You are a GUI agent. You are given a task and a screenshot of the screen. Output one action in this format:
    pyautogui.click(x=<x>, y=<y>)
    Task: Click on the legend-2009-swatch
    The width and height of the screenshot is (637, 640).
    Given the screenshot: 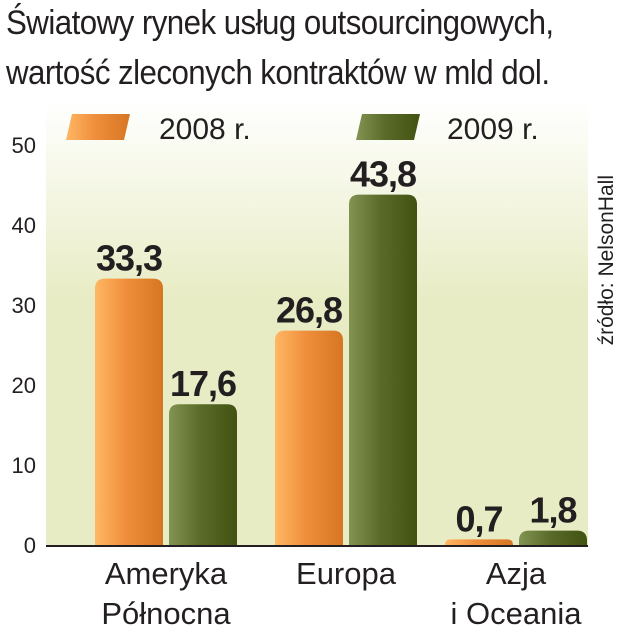 What is the action you would take?
    pyautogui.click(x=388, y=127)
    